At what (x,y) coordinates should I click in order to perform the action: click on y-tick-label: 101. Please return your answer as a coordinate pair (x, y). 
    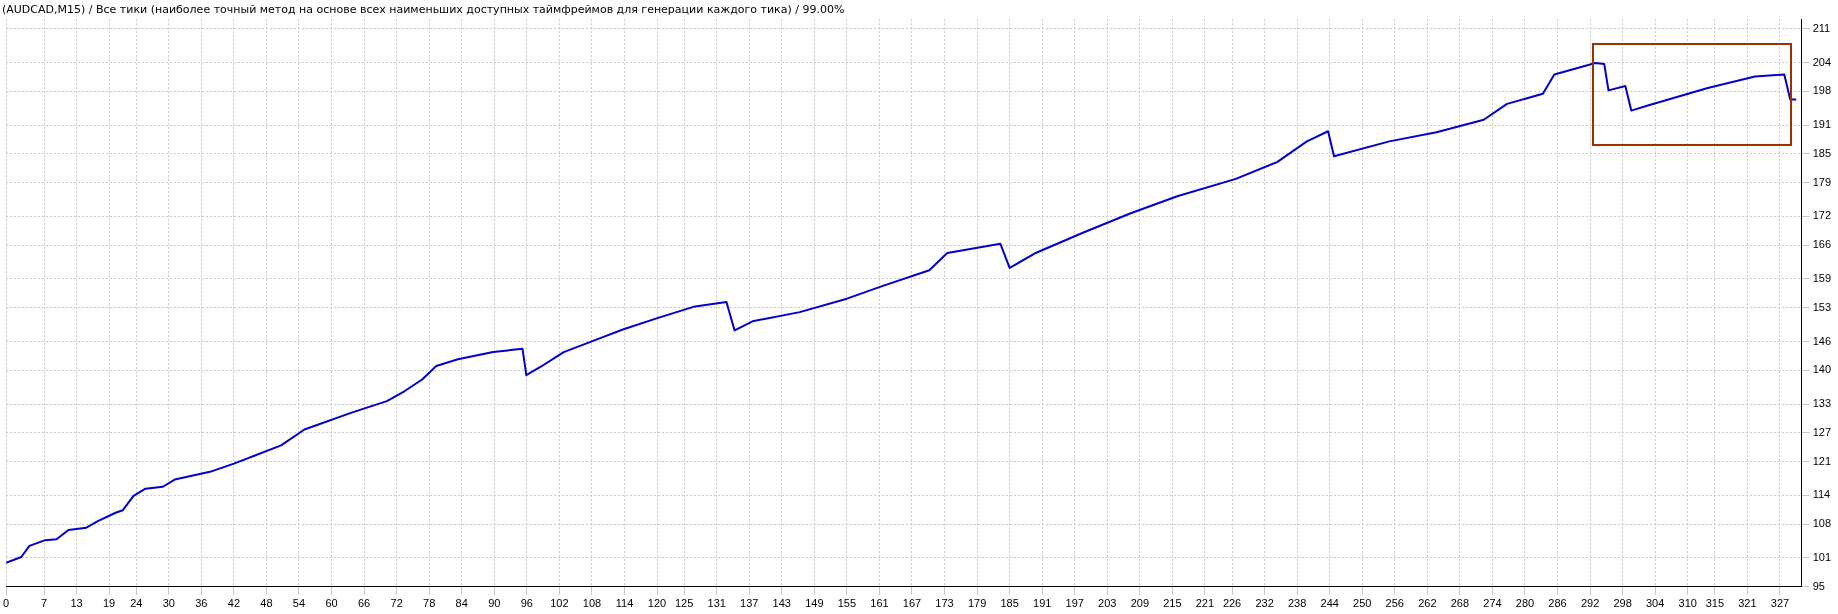
    Looking at the image, I should click on (1822, 556).